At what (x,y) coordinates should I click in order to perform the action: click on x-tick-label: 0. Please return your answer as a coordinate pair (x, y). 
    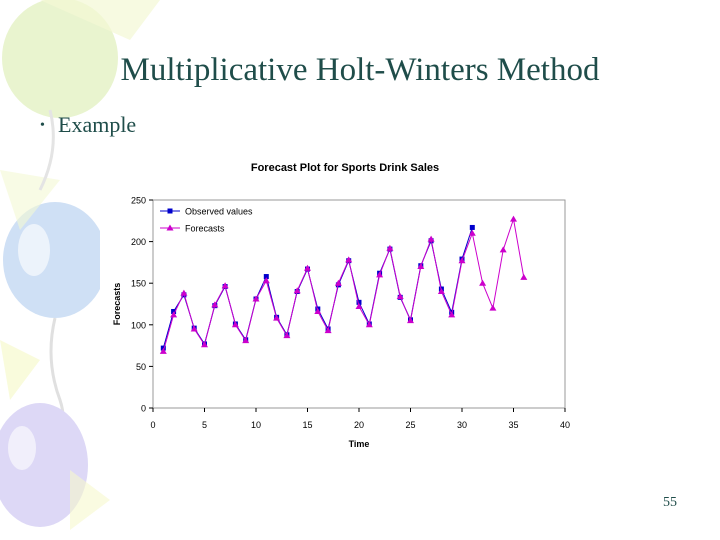
    Looking at the image, I should click on (152, 425).